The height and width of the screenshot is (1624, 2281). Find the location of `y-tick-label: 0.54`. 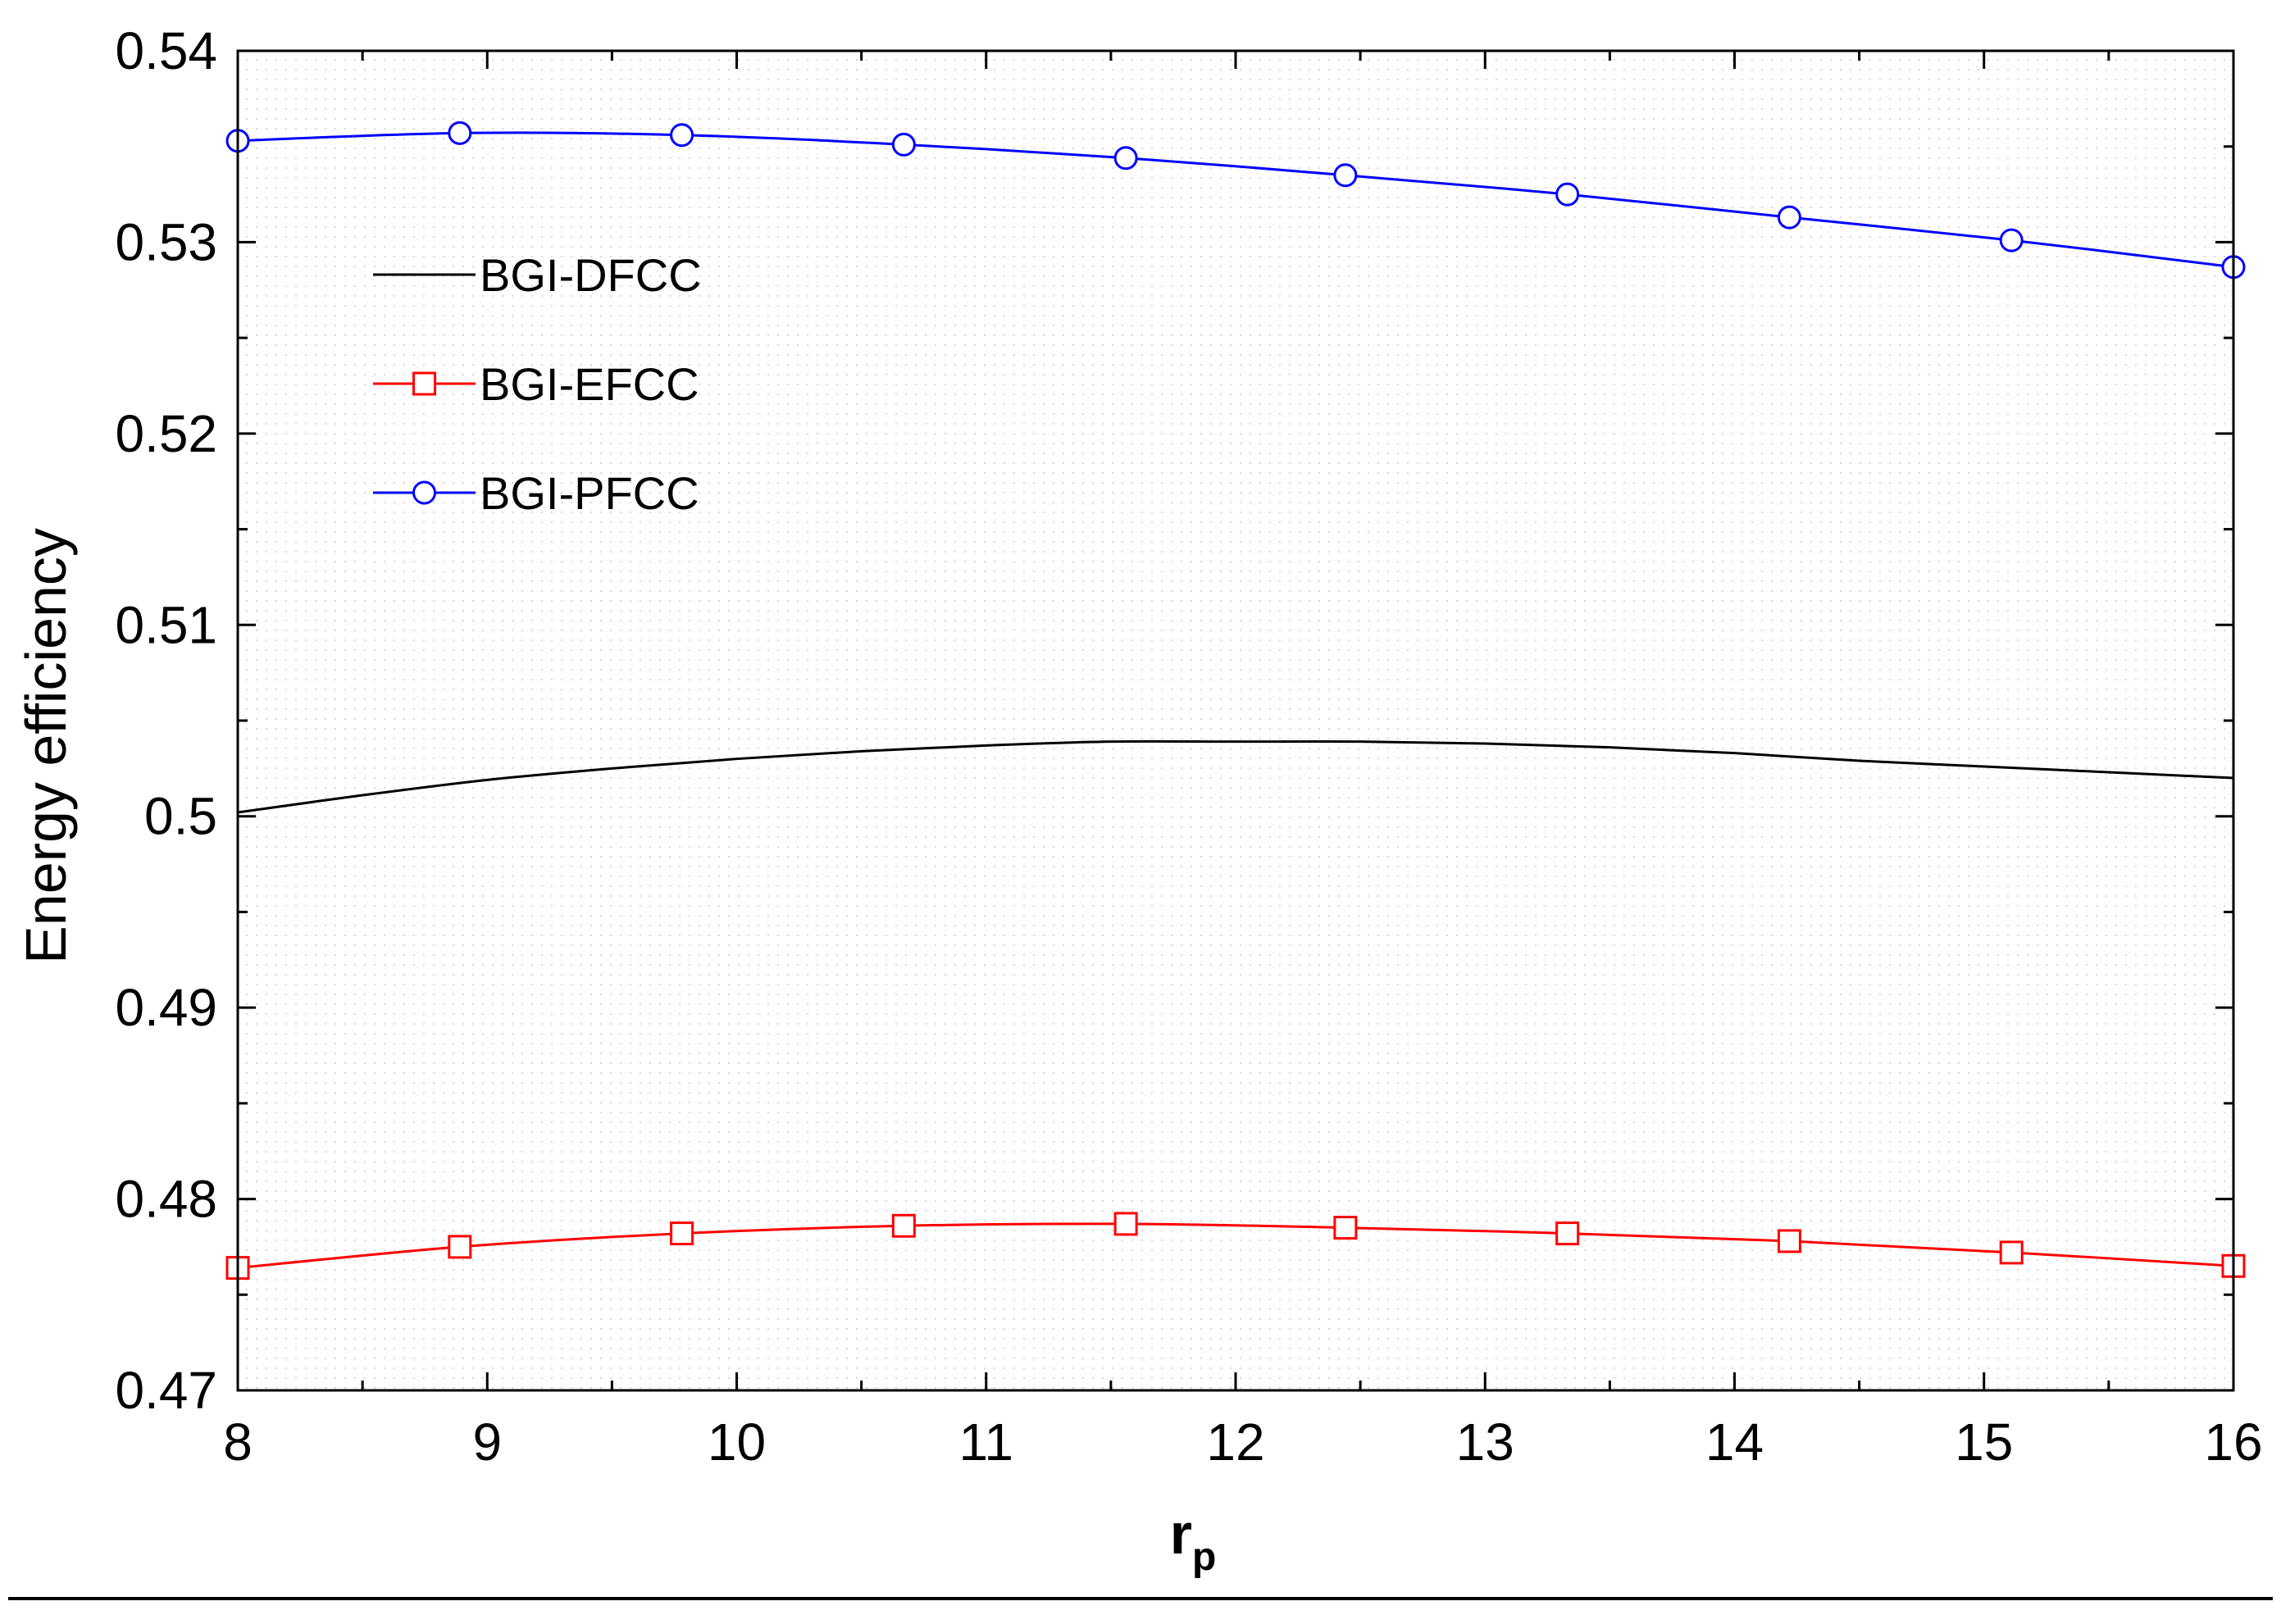

y-tick-label: 0.54 is located at coordinates (166, 51).